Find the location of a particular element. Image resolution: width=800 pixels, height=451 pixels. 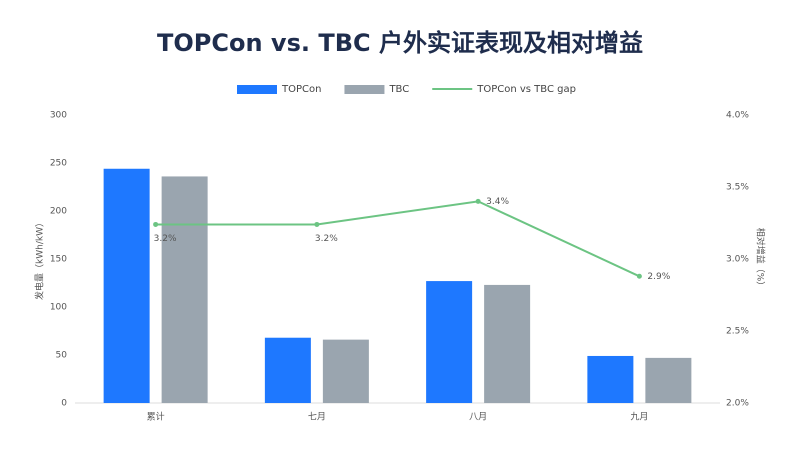

y-tick-label: 100 is located at coordinates (58, 308).